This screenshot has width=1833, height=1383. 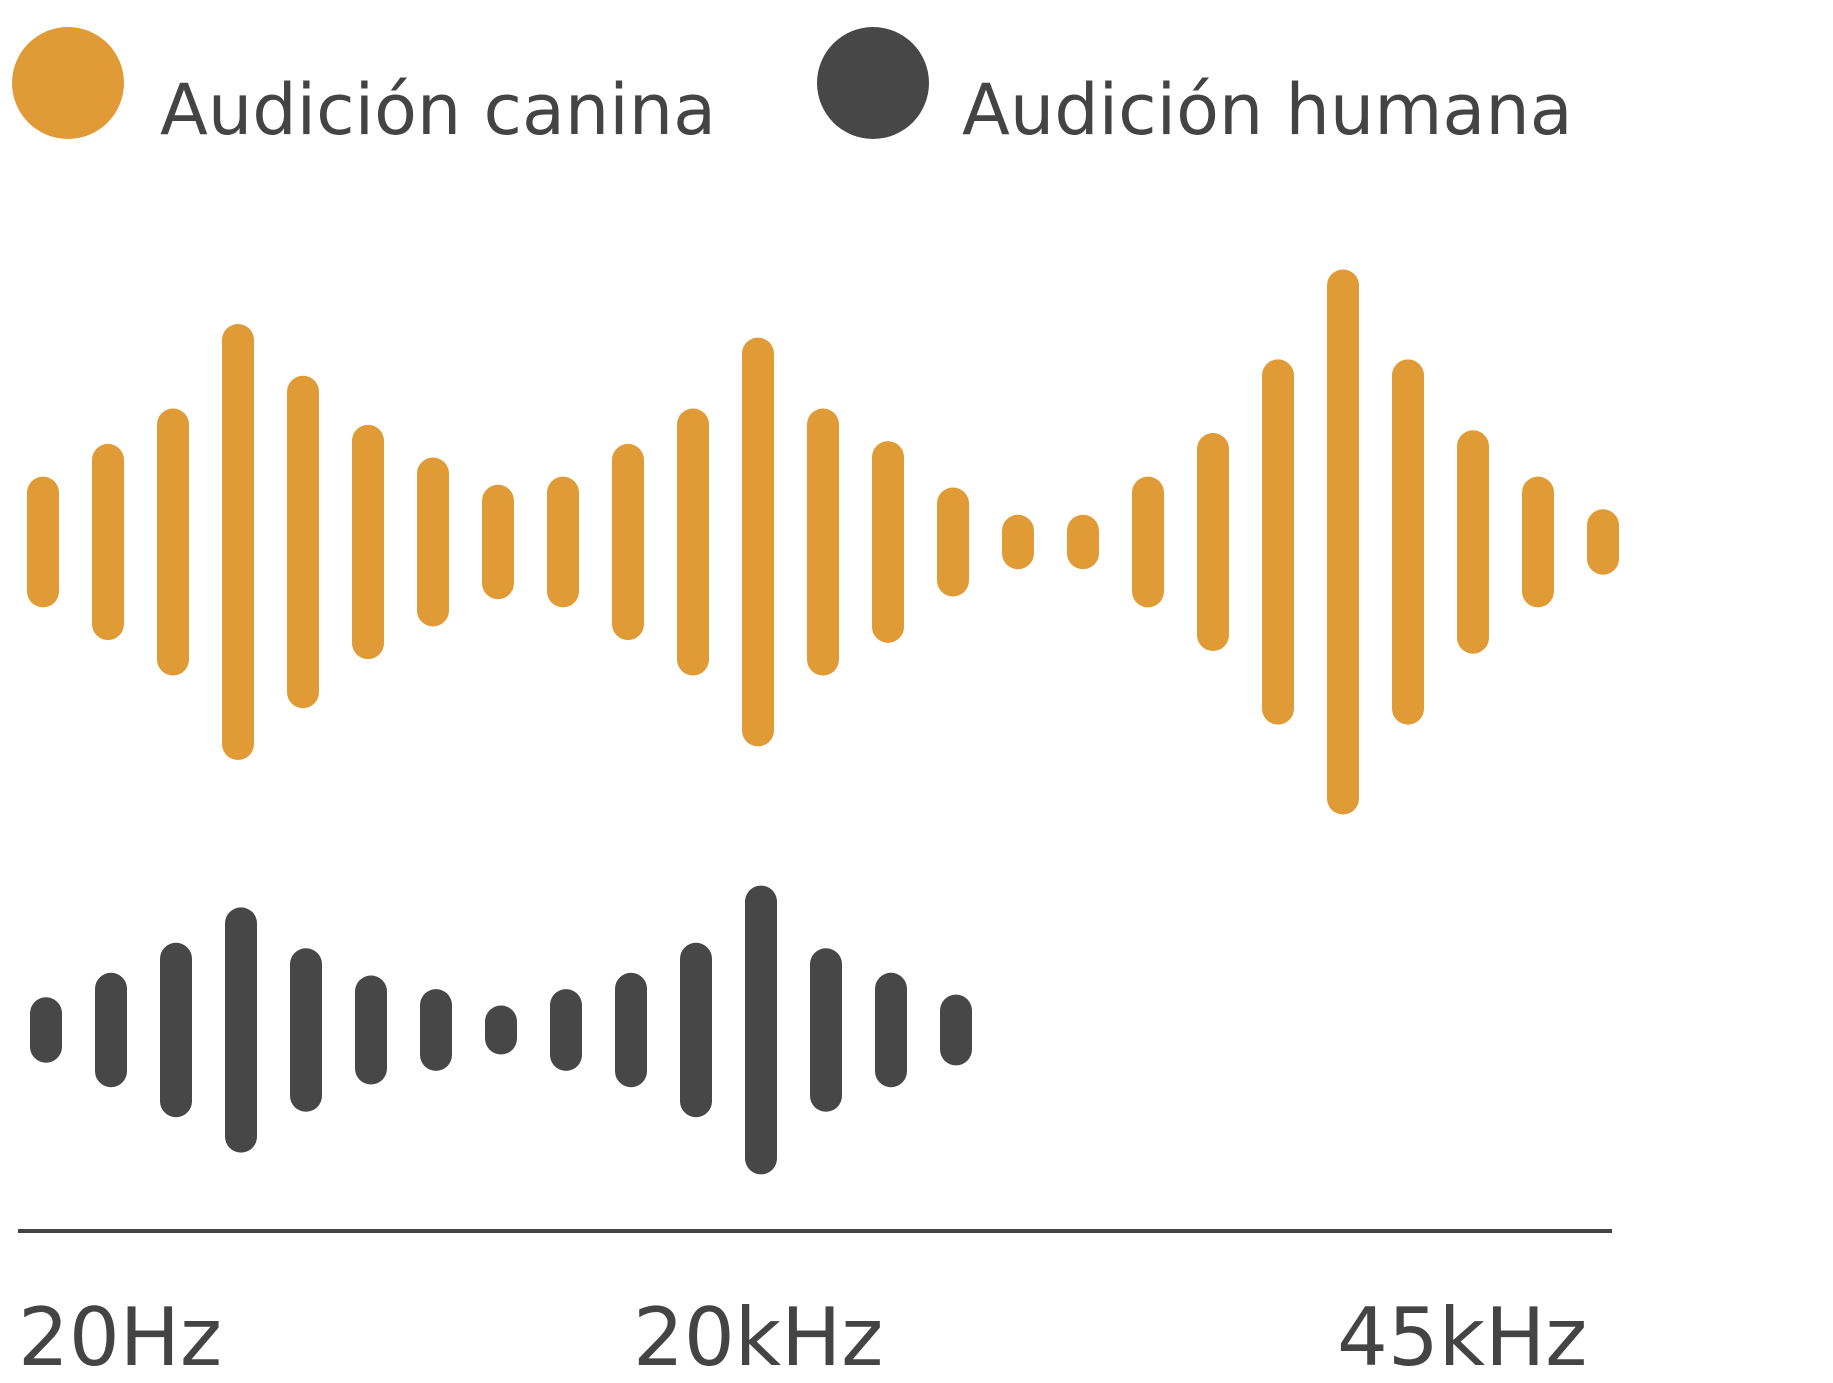 What do you see at coordinates (873, 83) in the screenshot?
I see `legend-swatch-human` at bounding box center [873, 83].